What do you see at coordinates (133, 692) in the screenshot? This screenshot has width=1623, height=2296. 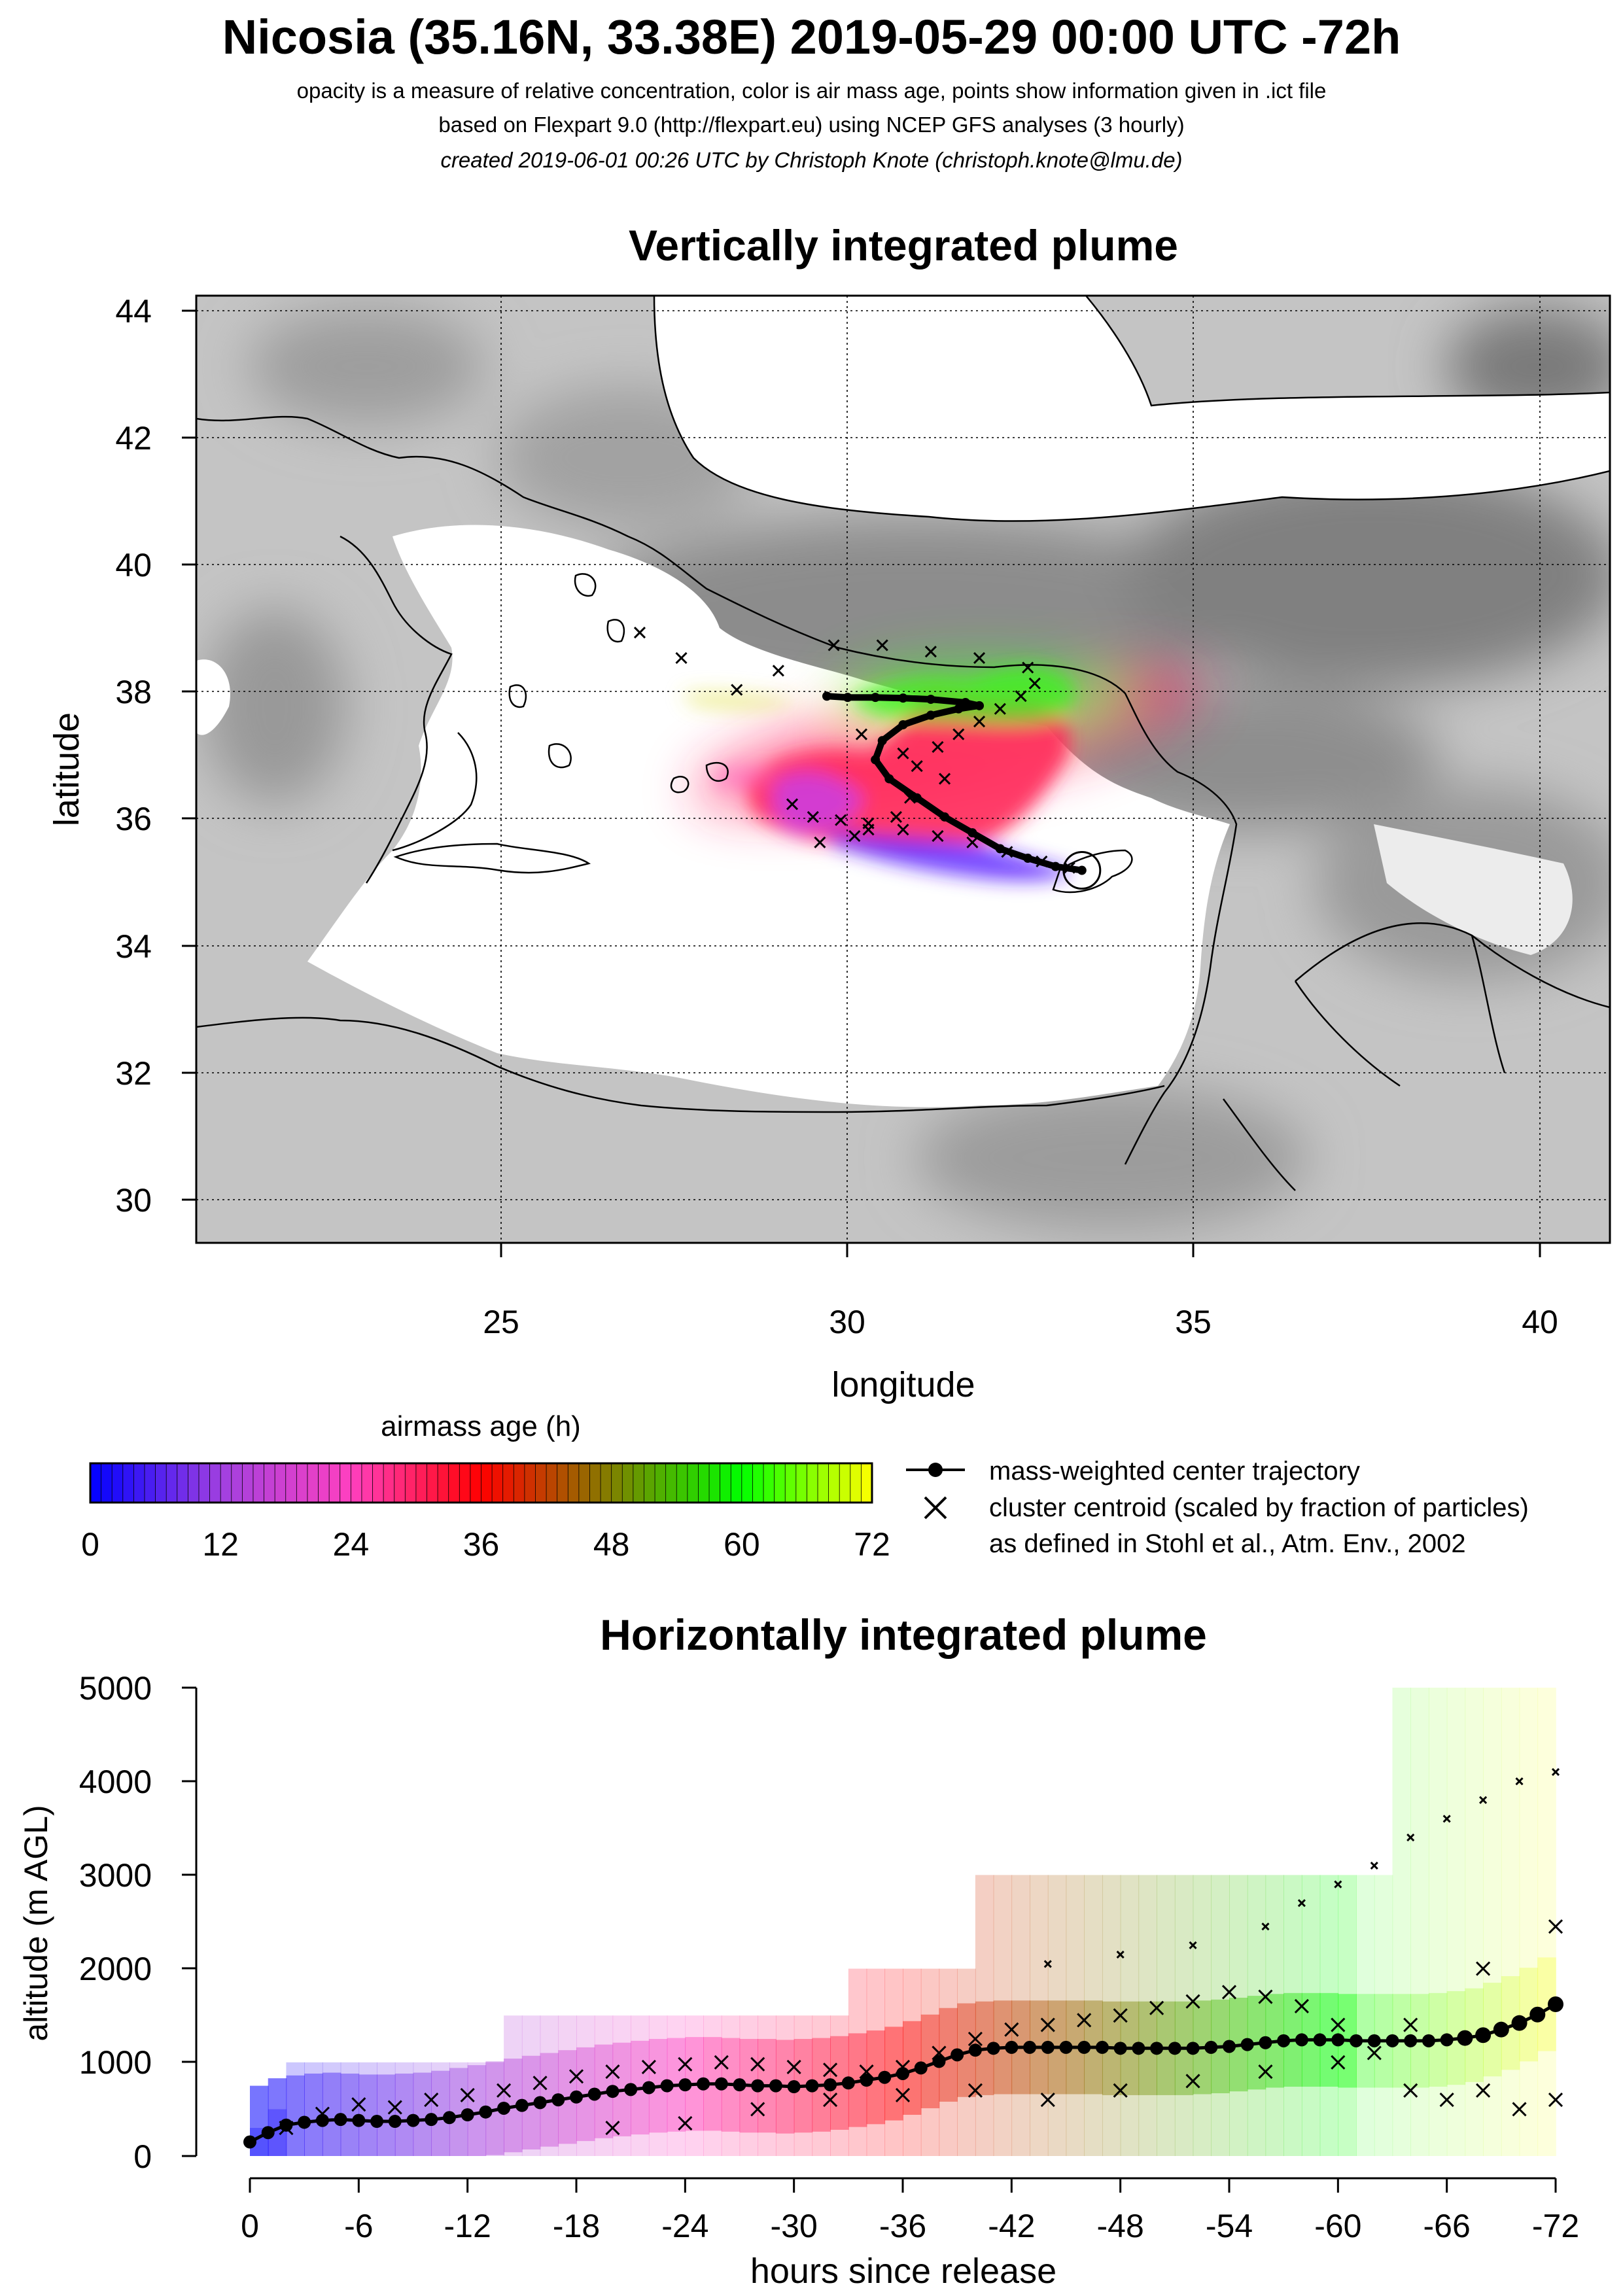 I see `map-y-tick-38: 38` at bounding box center [133, 692].